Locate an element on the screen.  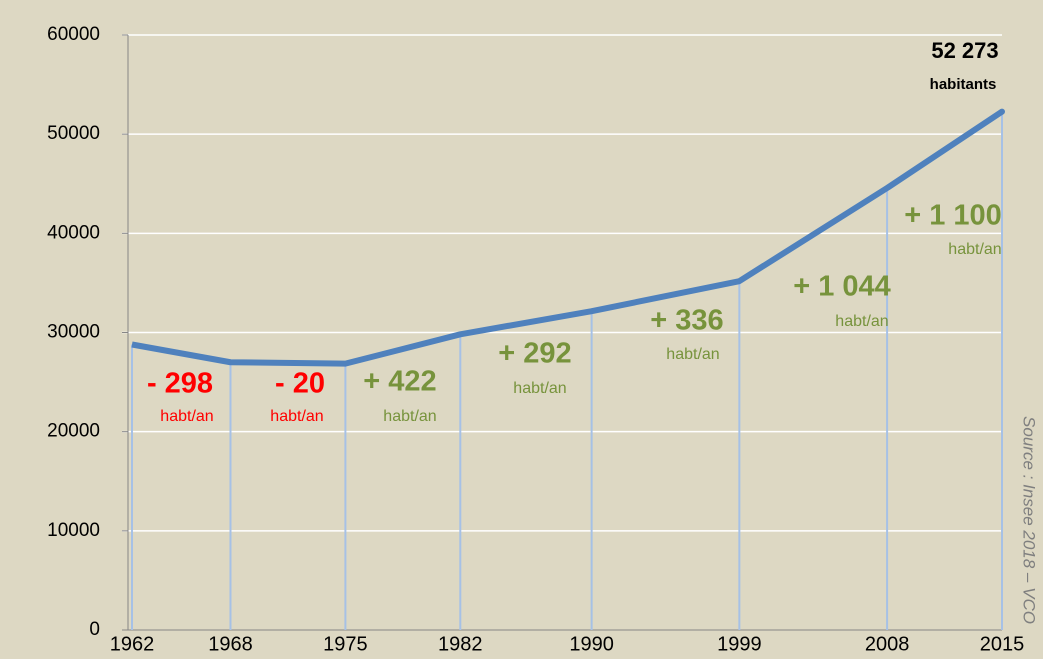
y-tick-label: 20000 is located at coordinates (73, 431).